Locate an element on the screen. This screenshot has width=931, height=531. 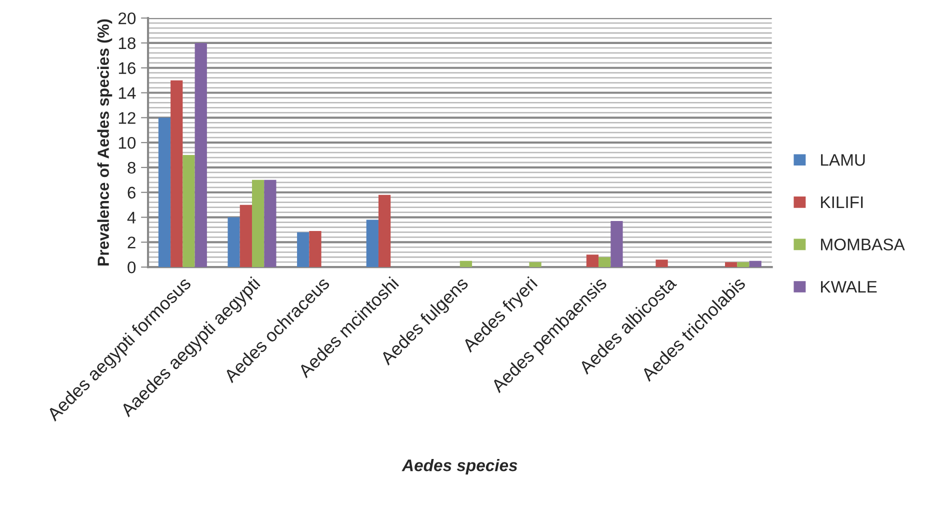
y-tick-label: 12 is located at coordinates (127, 118).